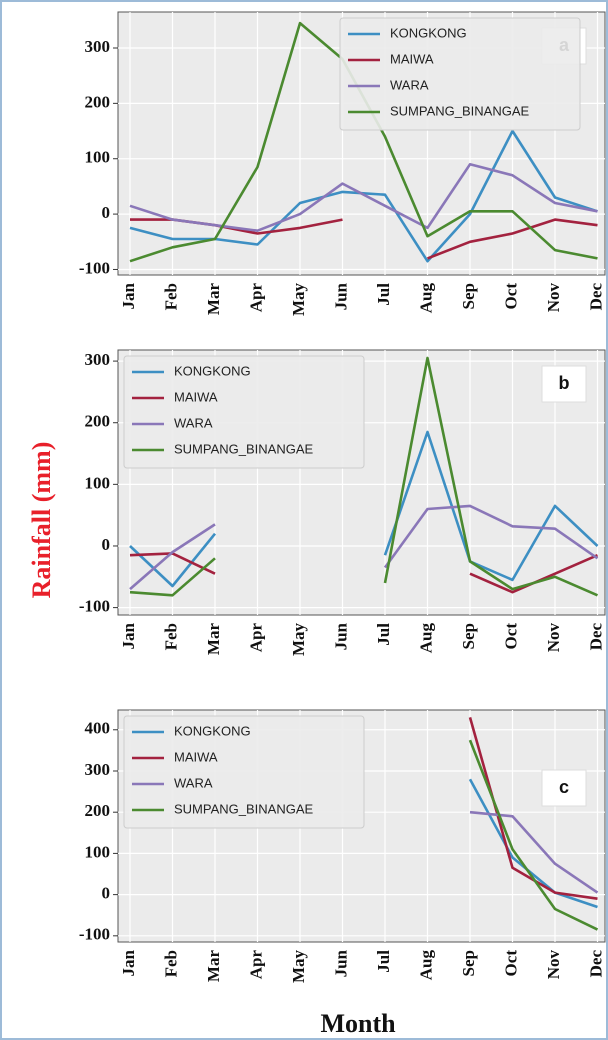 This screenshot has height=1040, width=608. What do you see at coordinates (98, 728) in the screenshot?
I see `y-tick-label: 400` at bounding box center [98, 728].